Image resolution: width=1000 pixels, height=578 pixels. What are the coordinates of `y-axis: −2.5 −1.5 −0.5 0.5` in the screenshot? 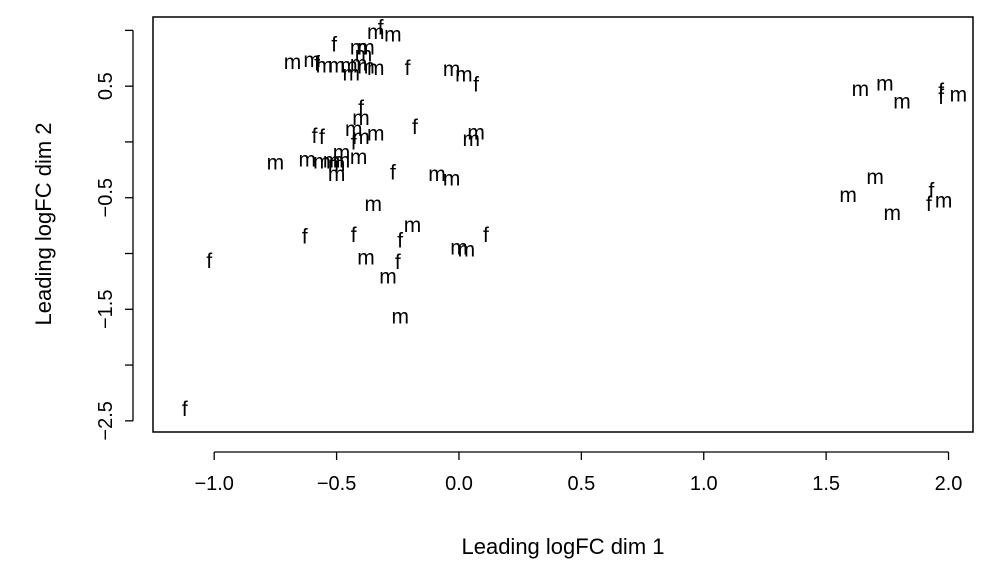 It's located at (114, 235).